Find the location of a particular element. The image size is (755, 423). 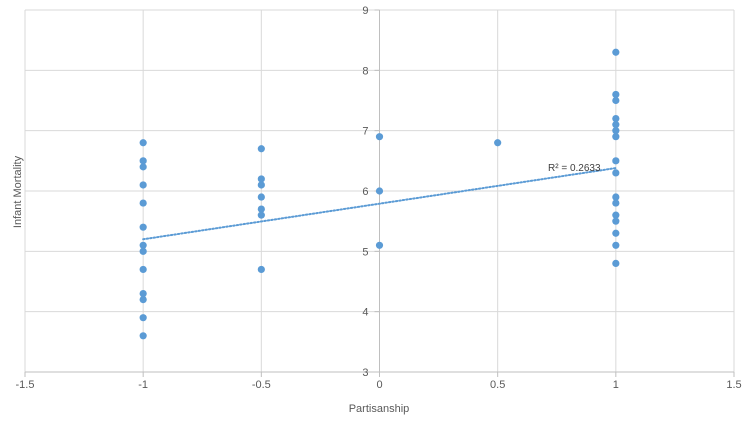

x-tick-label: 0.5 is located at coordinates (497, 385).